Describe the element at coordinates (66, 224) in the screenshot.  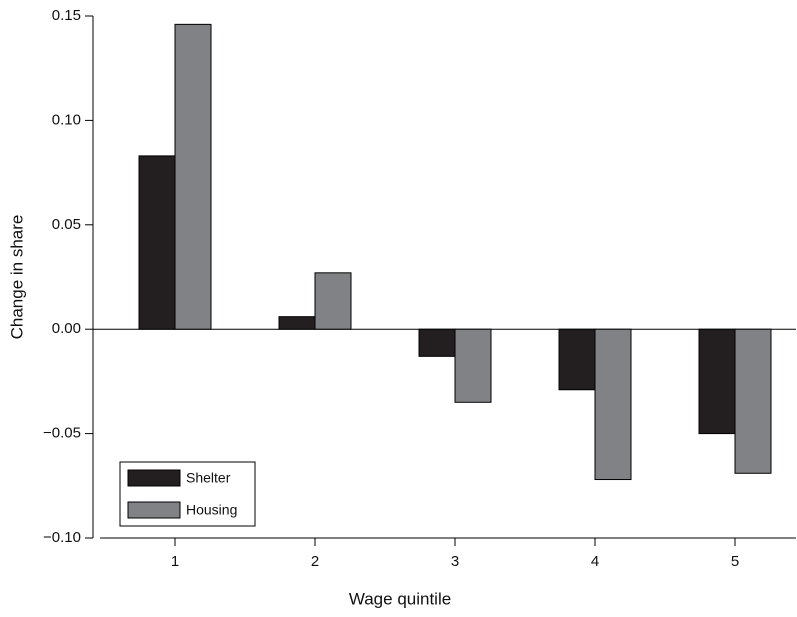
I see `y-tick-label: 0.05` at that location.